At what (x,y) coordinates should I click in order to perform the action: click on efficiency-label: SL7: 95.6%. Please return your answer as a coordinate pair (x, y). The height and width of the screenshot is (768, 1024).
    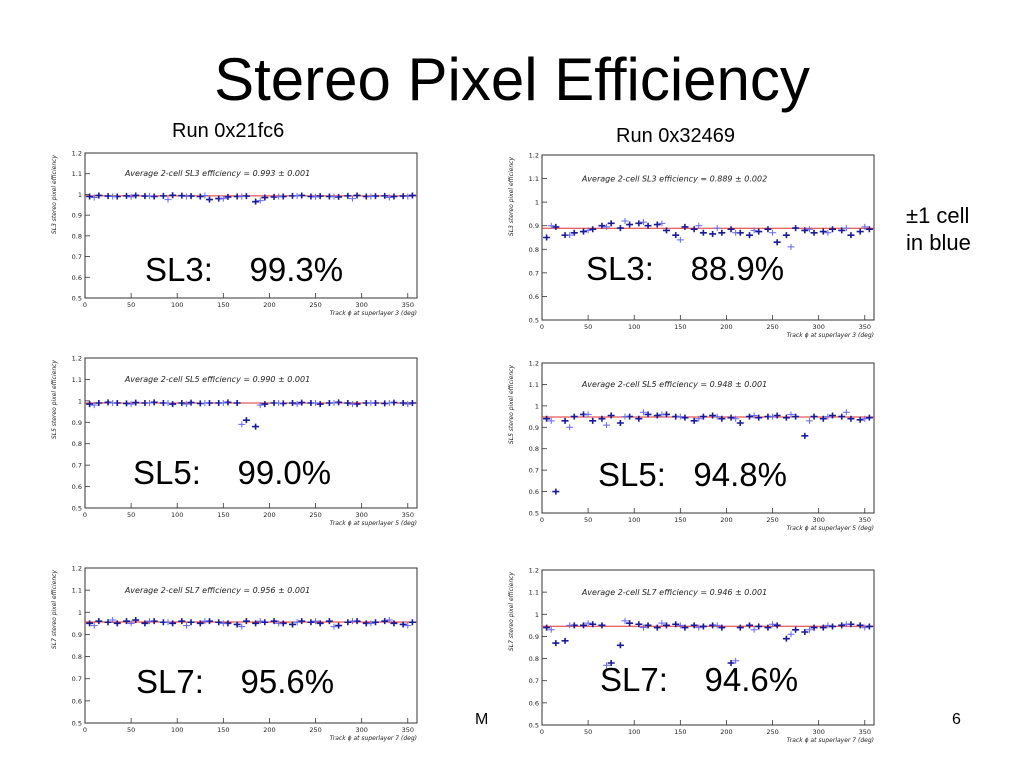
    Looking at the image, I should click on (235, 681).